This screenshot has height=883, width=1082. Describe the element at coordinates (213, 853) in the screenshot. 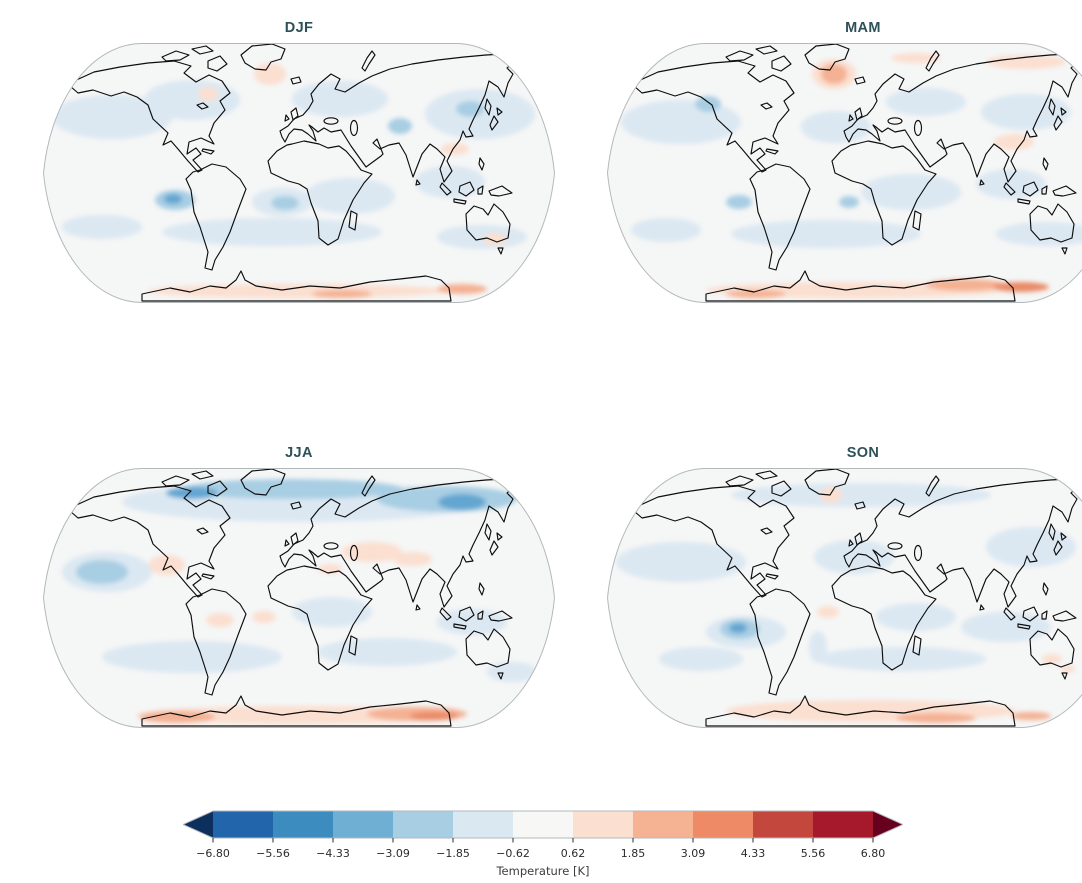

I see `colorbar-tick-label: −6.80` at that location.